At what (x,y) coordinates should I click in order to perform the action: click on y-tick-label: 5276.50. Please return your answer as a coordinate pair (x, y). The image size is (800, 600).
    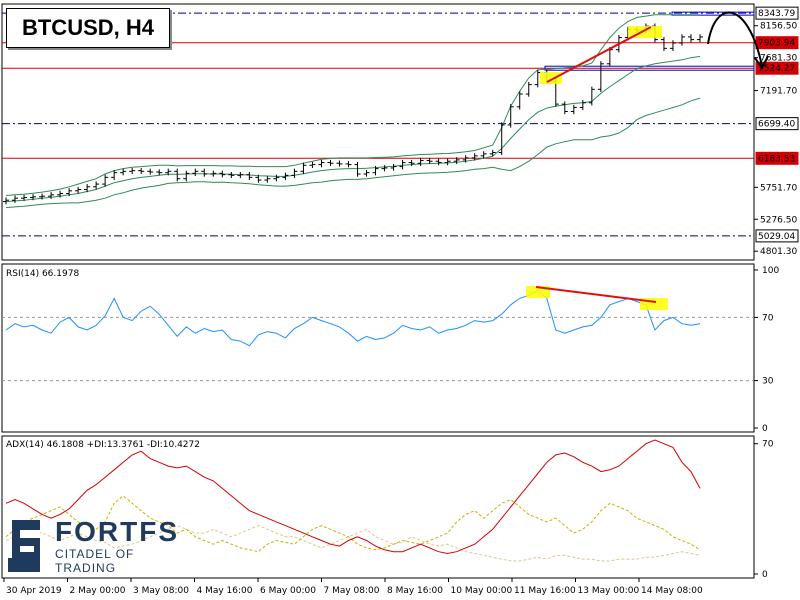
    Looking at the image, I should click on (778, 220).